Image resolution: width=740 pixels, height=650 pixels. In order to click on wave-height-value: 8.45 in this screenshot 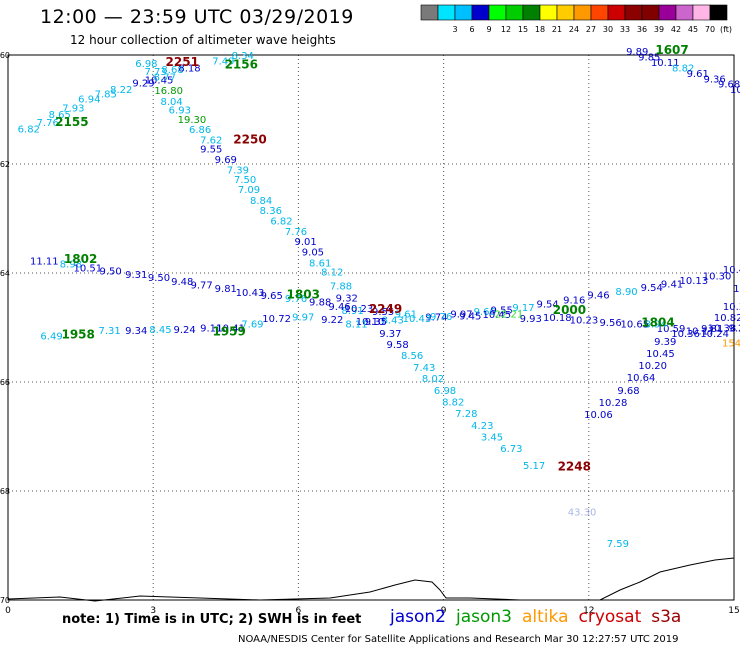, I will do `click(160, 330)`.